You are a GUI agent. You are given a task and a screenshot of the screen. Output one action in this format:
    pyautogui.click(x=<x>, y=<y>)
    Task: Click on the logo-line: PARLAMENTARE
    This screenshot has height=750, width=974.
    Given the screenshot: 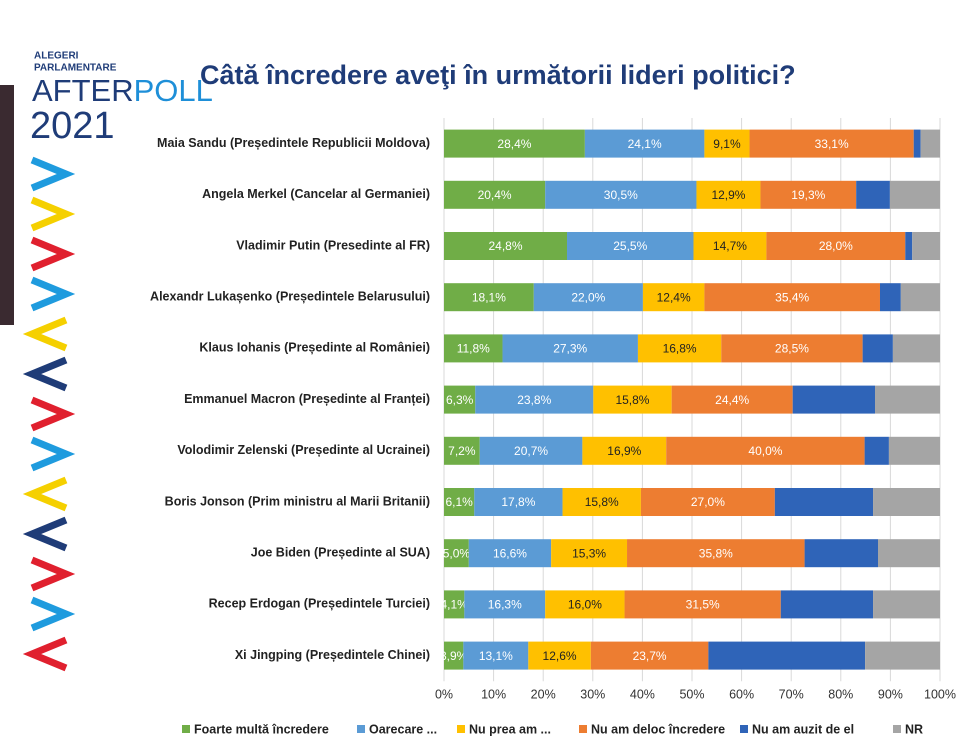 What is the action you would take?
    pyautogui.click(x=75, y=68)
    